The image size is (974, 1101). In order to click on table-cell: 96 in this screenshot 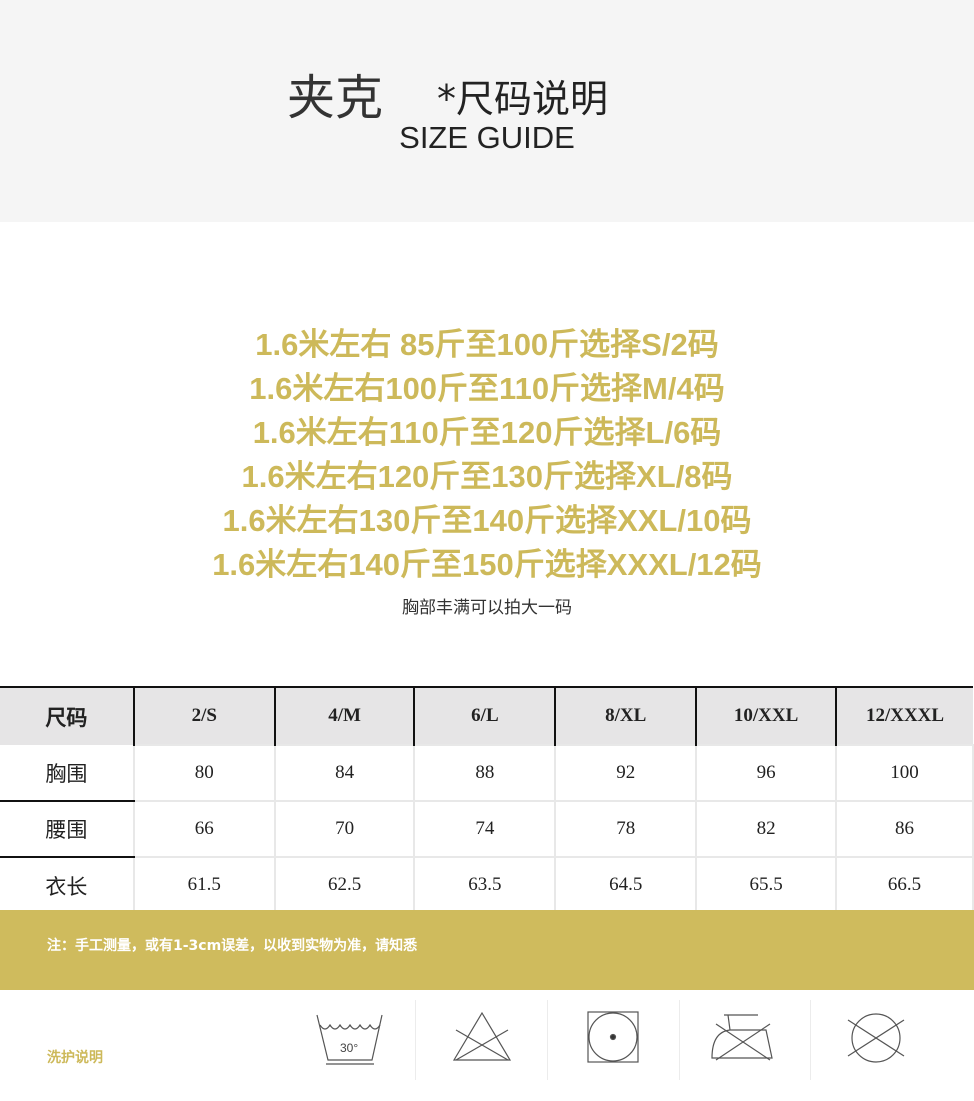, I will do `click(766, 773)`.